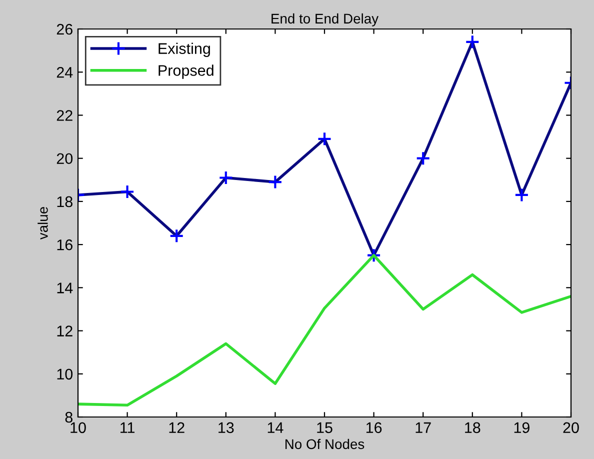 The height and width of the screenshot is (459, 594). What do you see at coordinates (68, 417) in the screenshot?
I see `y-tick-label: 8` at bounding box center [68, 417].